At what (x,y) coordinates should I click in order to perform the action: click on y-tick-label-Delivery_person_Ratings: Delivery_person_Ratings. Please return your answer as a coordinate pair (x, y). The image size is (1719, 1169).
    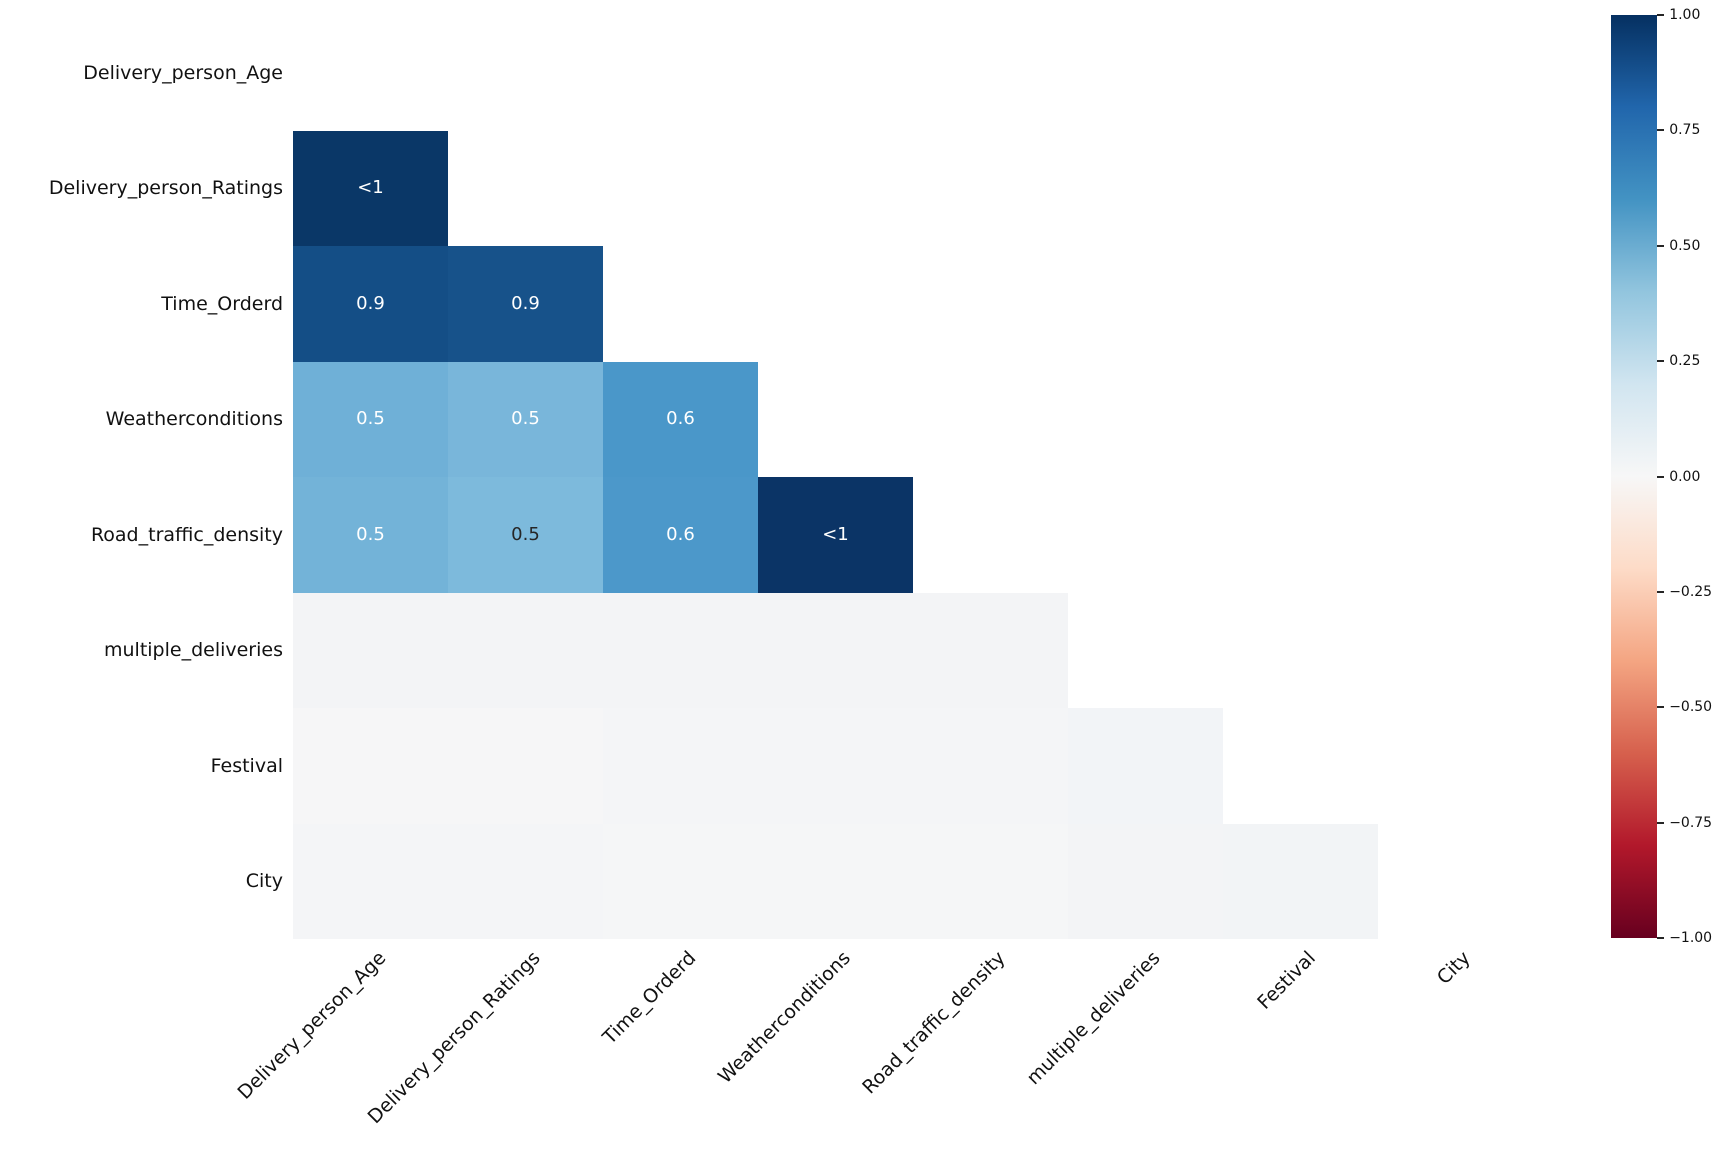
    Looking at the image, I should click on (165, 188).